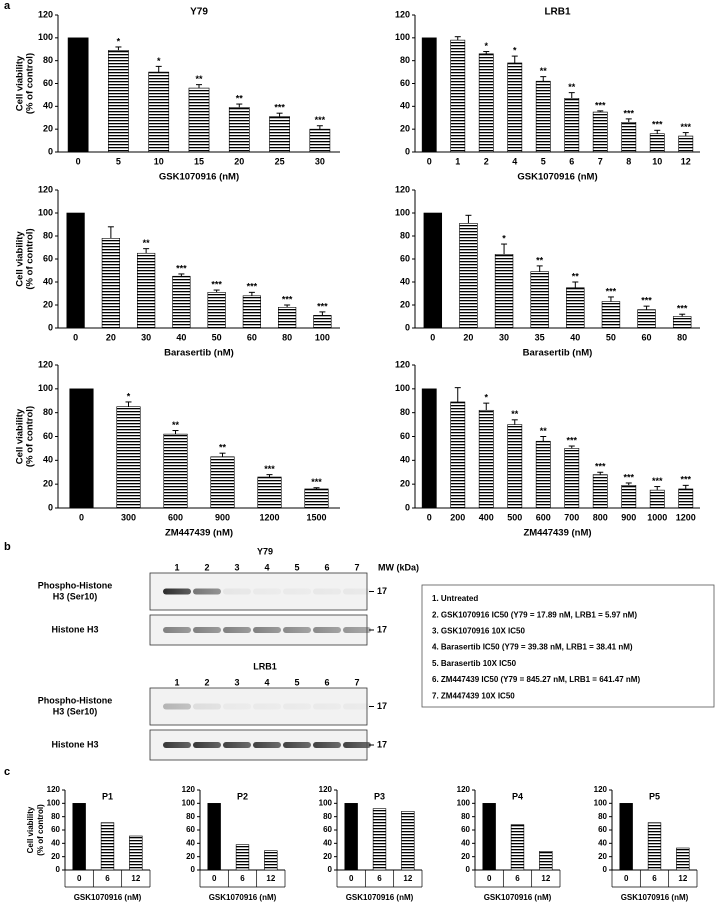  What do you see at coordinates (326, 567) in the screenshot?
I see `lane-label: 6` at bounding box center [326, 567].